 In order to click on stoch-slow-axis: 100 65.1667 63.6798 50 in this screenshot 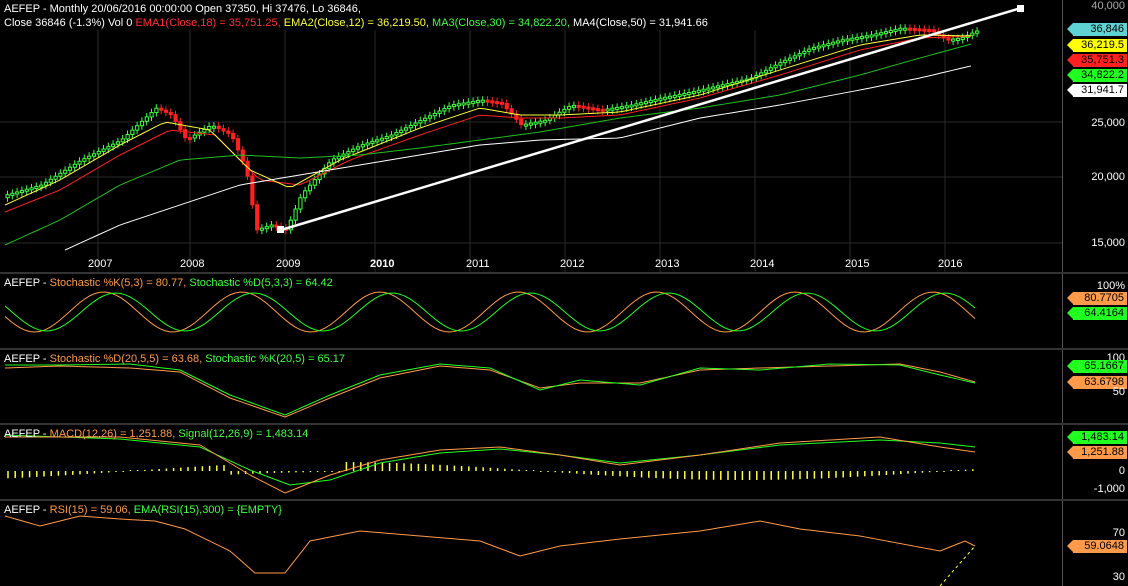, I will do `click(1095, 386)`.